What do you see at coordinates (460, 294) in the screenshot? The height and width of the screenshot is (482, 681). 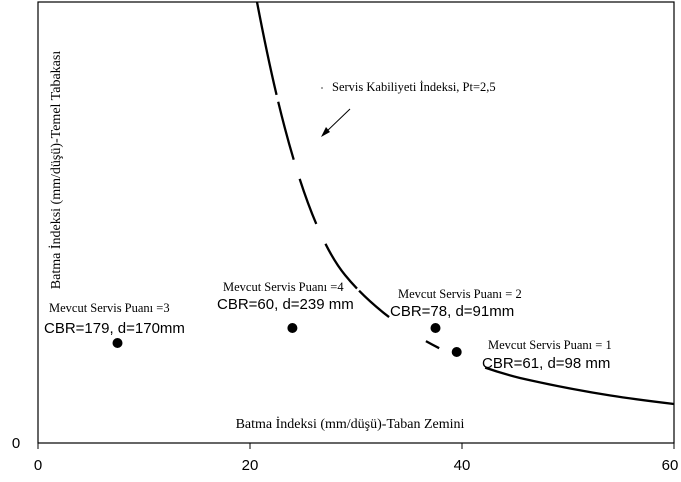 I see `point-3-label-a: Mevcut Servis Puanı = 2` at bounding box center [460, 294].